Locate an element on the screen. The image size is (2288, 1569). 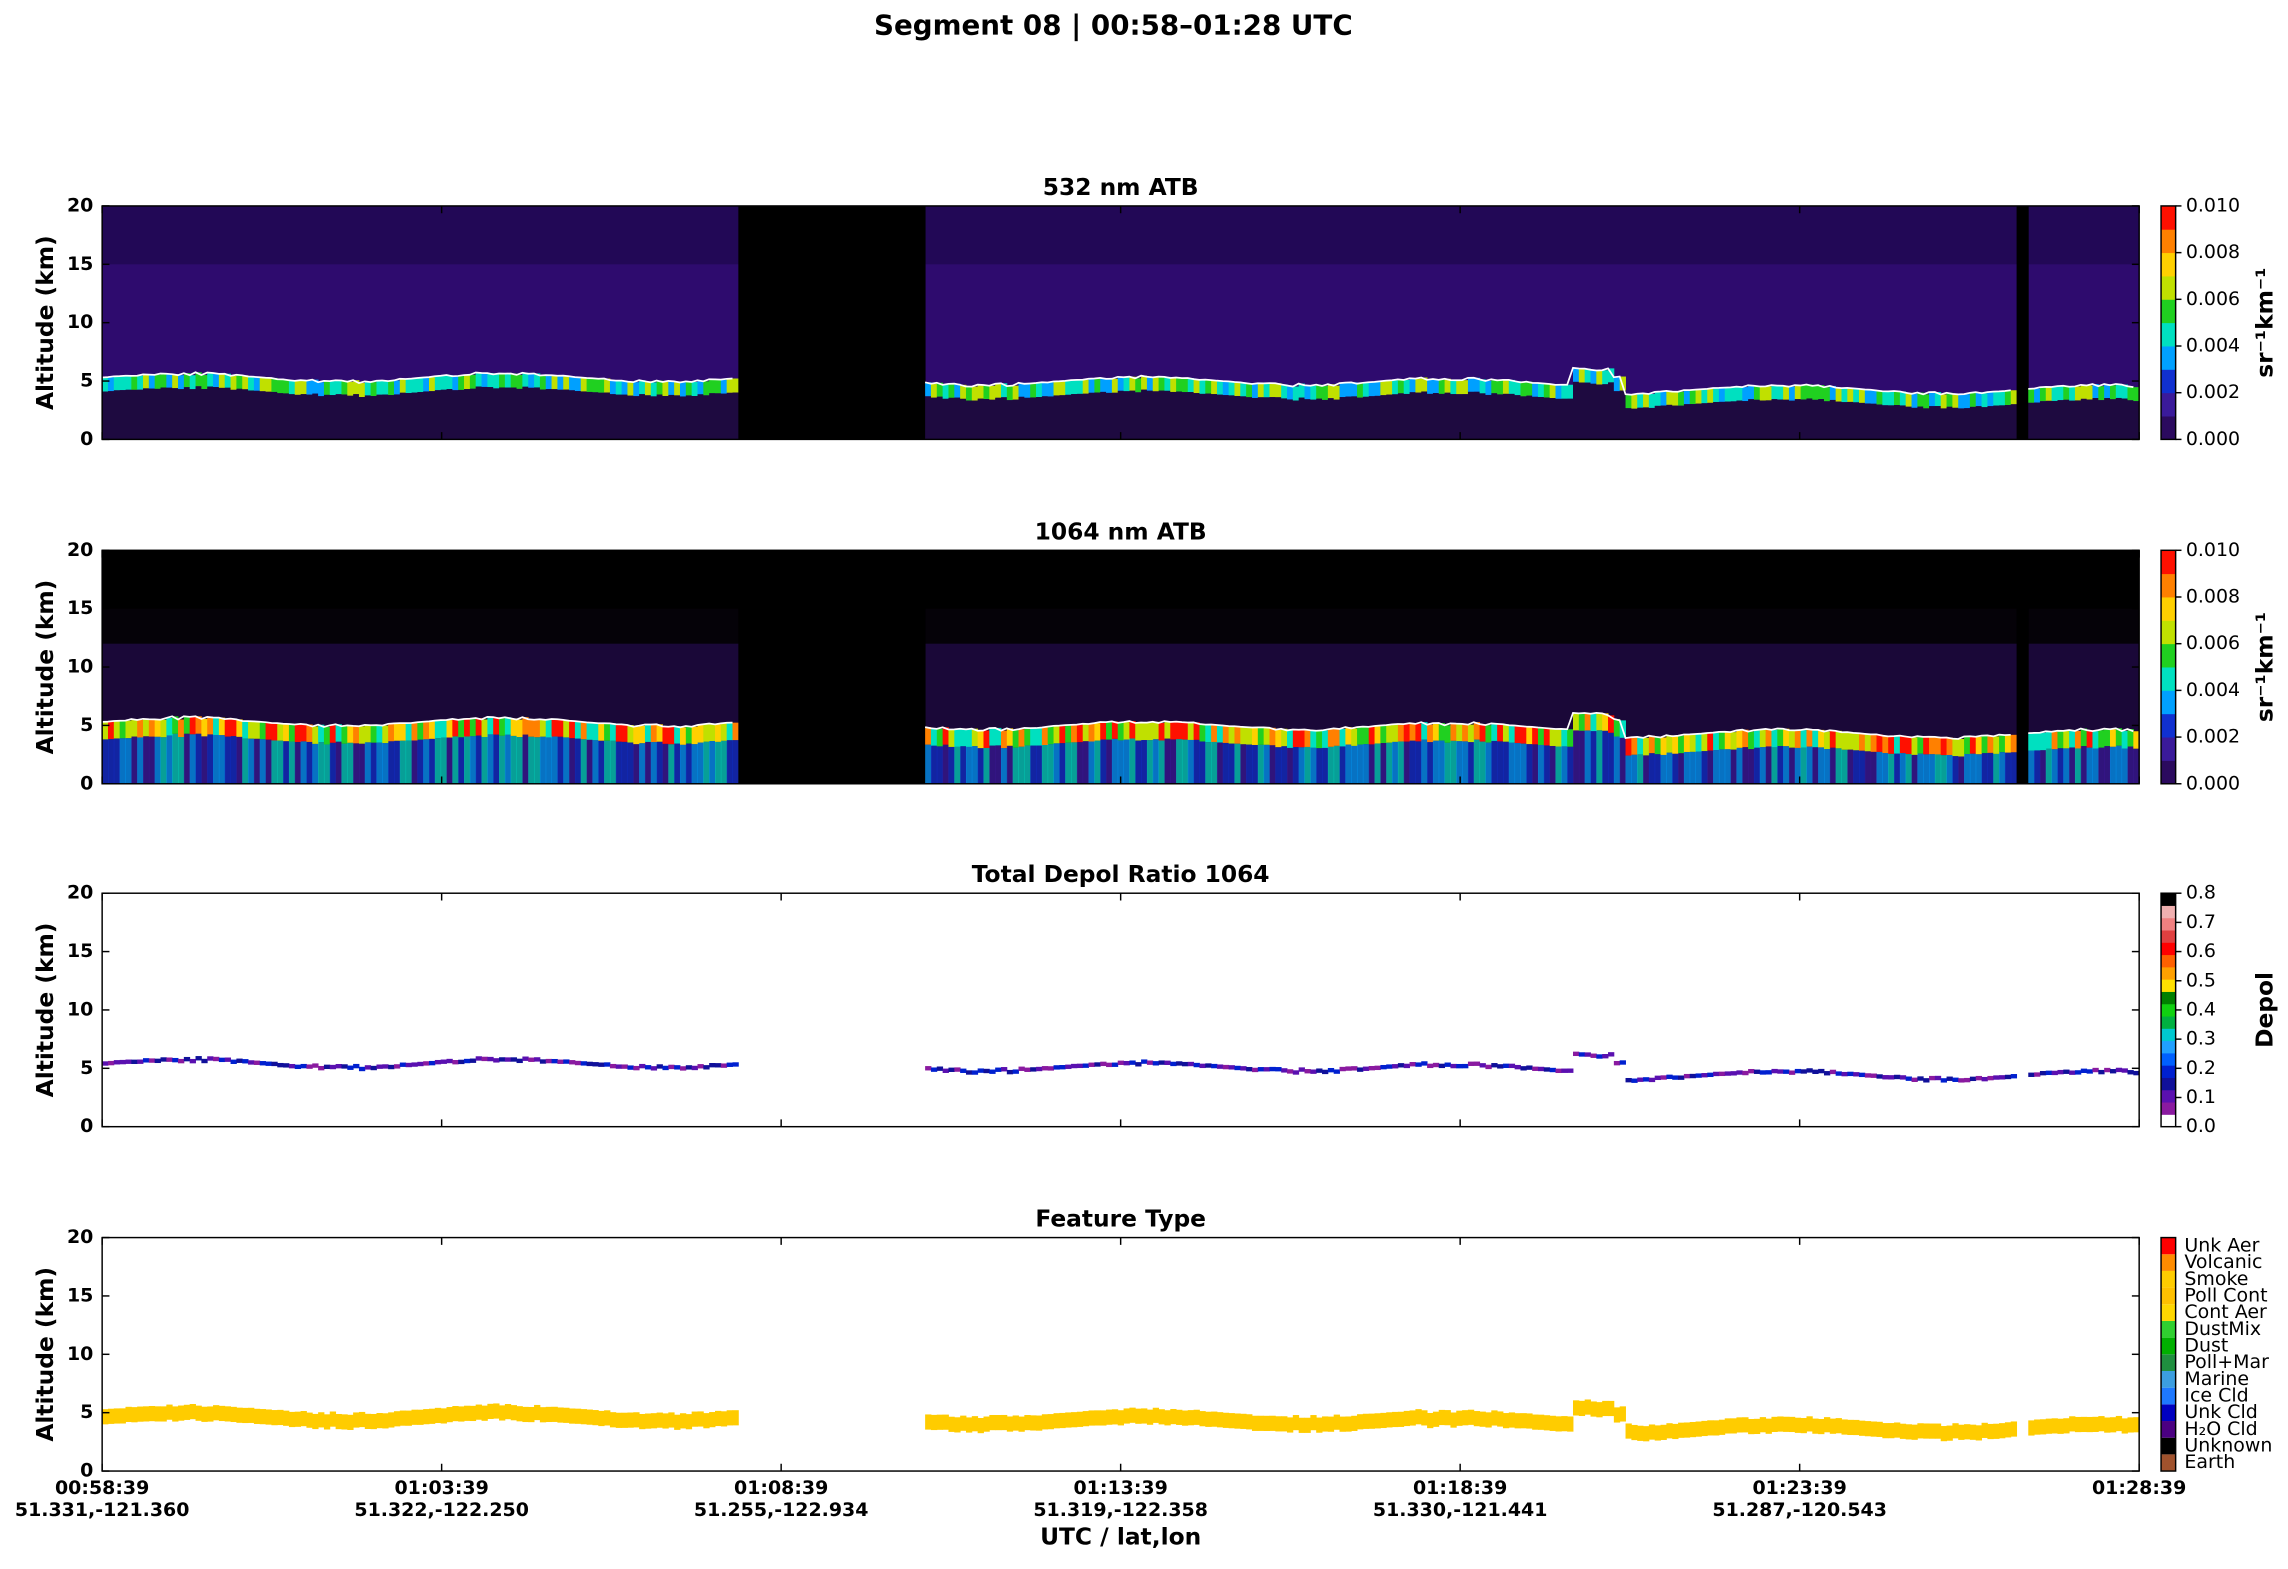
colorbar-label: Earth is located at coordinates (2209, 1462).